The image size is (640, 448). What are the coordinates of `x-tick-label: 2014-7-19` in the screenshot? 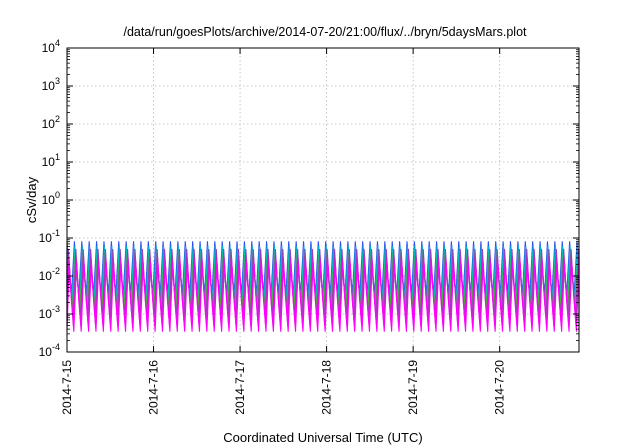 It's located at (413, 387).